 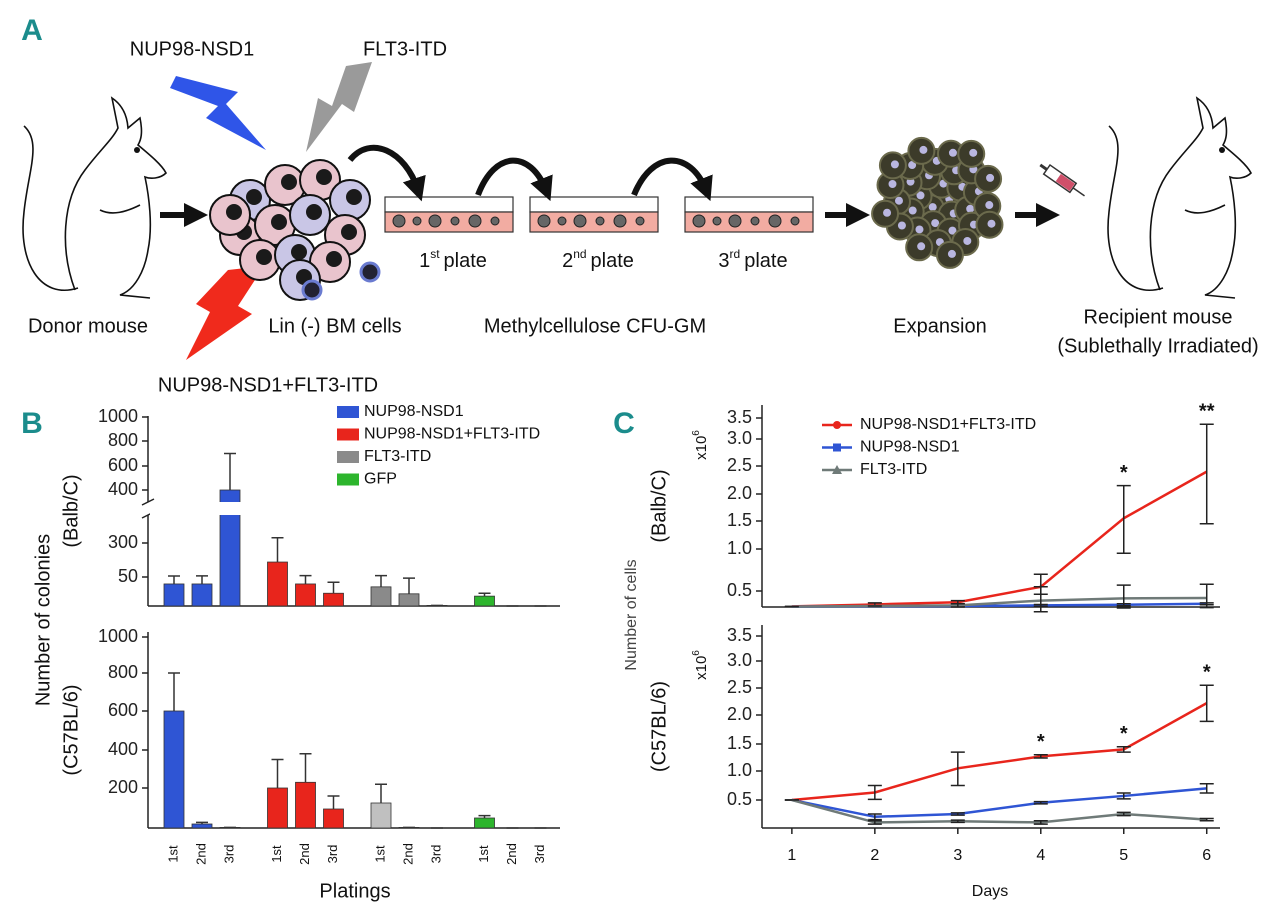 I want to click on mouse-body, so click(x=1200, y=197).